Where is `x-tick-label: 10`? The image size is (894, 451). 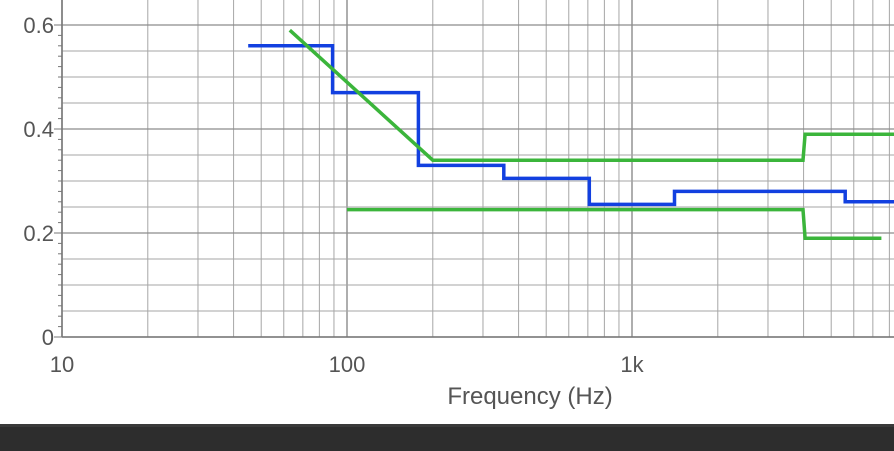 x-tick-label: 10 is located at coordinates (62, 364).